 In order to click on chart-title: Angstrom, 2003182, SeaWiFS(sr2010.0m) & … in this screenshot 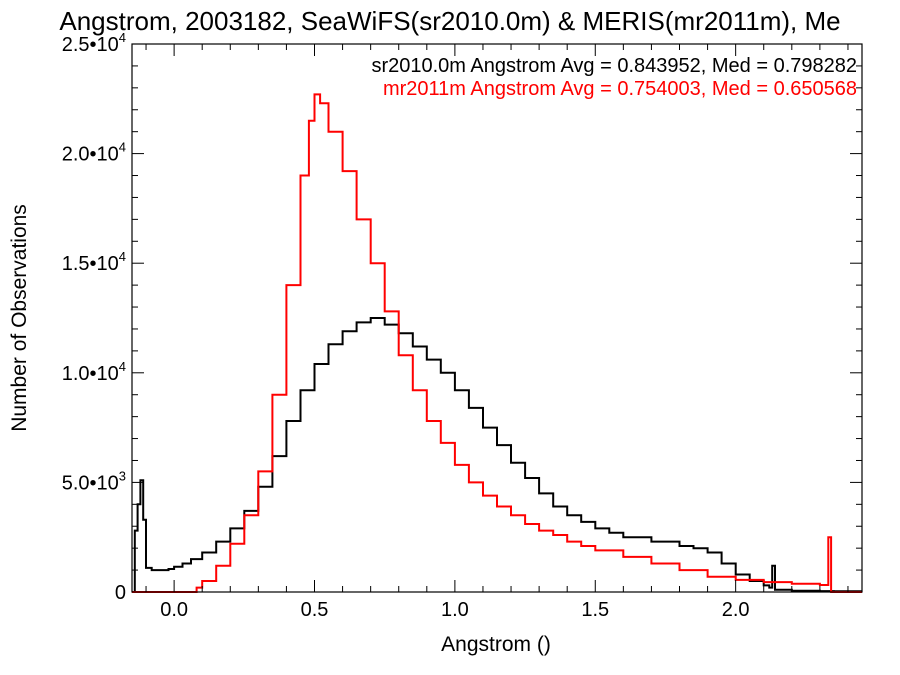, I will do `click(449, 21)`.